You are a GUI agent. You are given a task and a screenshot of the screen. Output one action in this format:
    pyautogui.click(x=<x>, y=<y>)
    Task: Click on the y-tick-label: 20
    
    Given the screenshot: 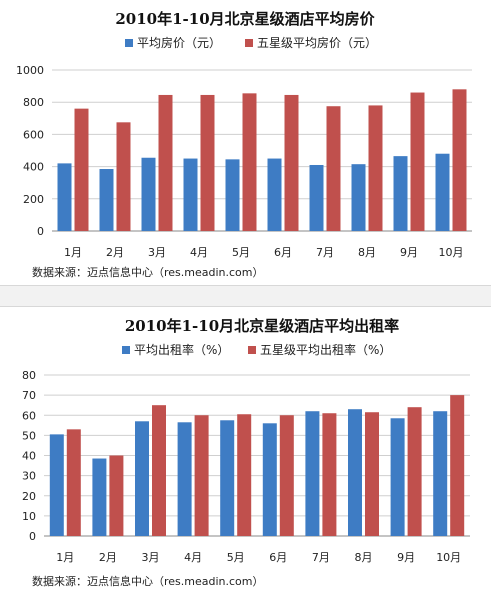 What is the action you would take?
    pyautogui.click(x=29, y=496)
    